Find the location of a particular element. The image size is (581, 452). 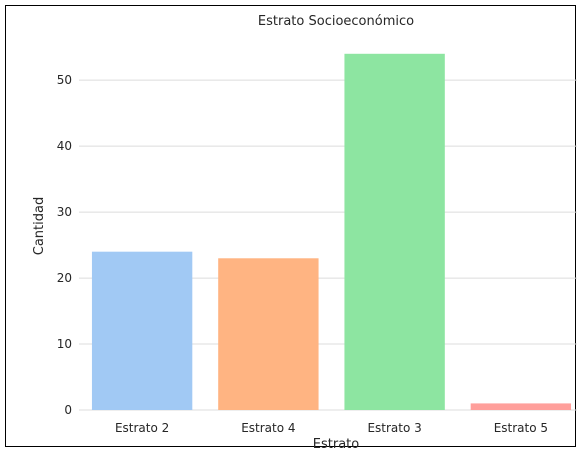

y-tick-label: 30 is located at coordinates (64, 212).